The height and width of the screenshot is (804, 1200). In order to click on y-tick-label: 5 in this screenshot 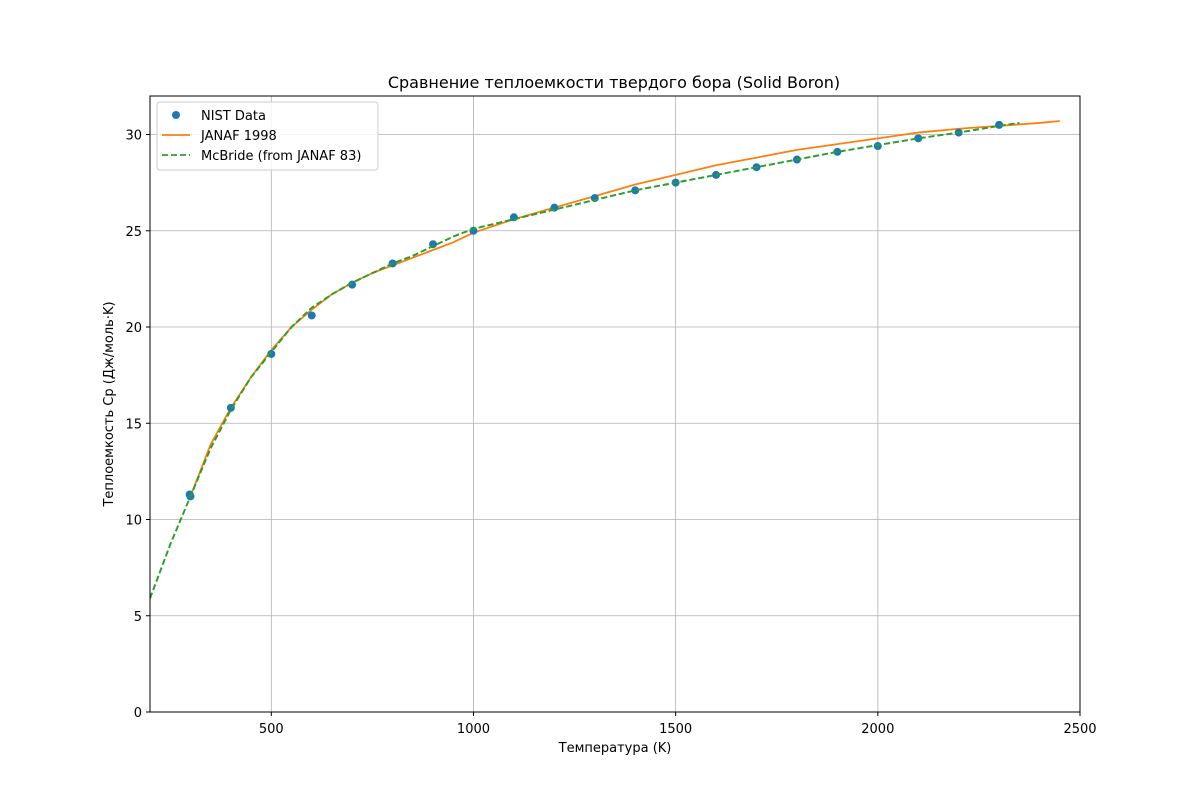, I will do `click(138, 617)`.